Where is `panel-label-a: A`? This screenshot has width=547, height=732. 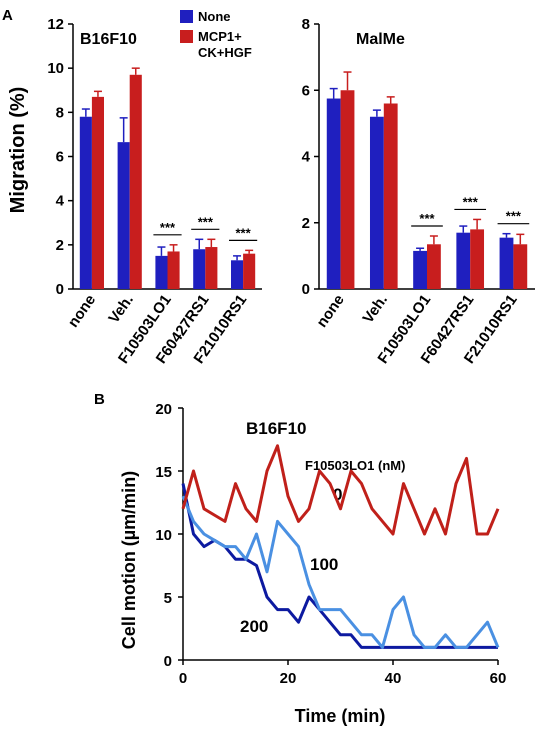
panel-label-a: A is located at coordinates (7, 15).